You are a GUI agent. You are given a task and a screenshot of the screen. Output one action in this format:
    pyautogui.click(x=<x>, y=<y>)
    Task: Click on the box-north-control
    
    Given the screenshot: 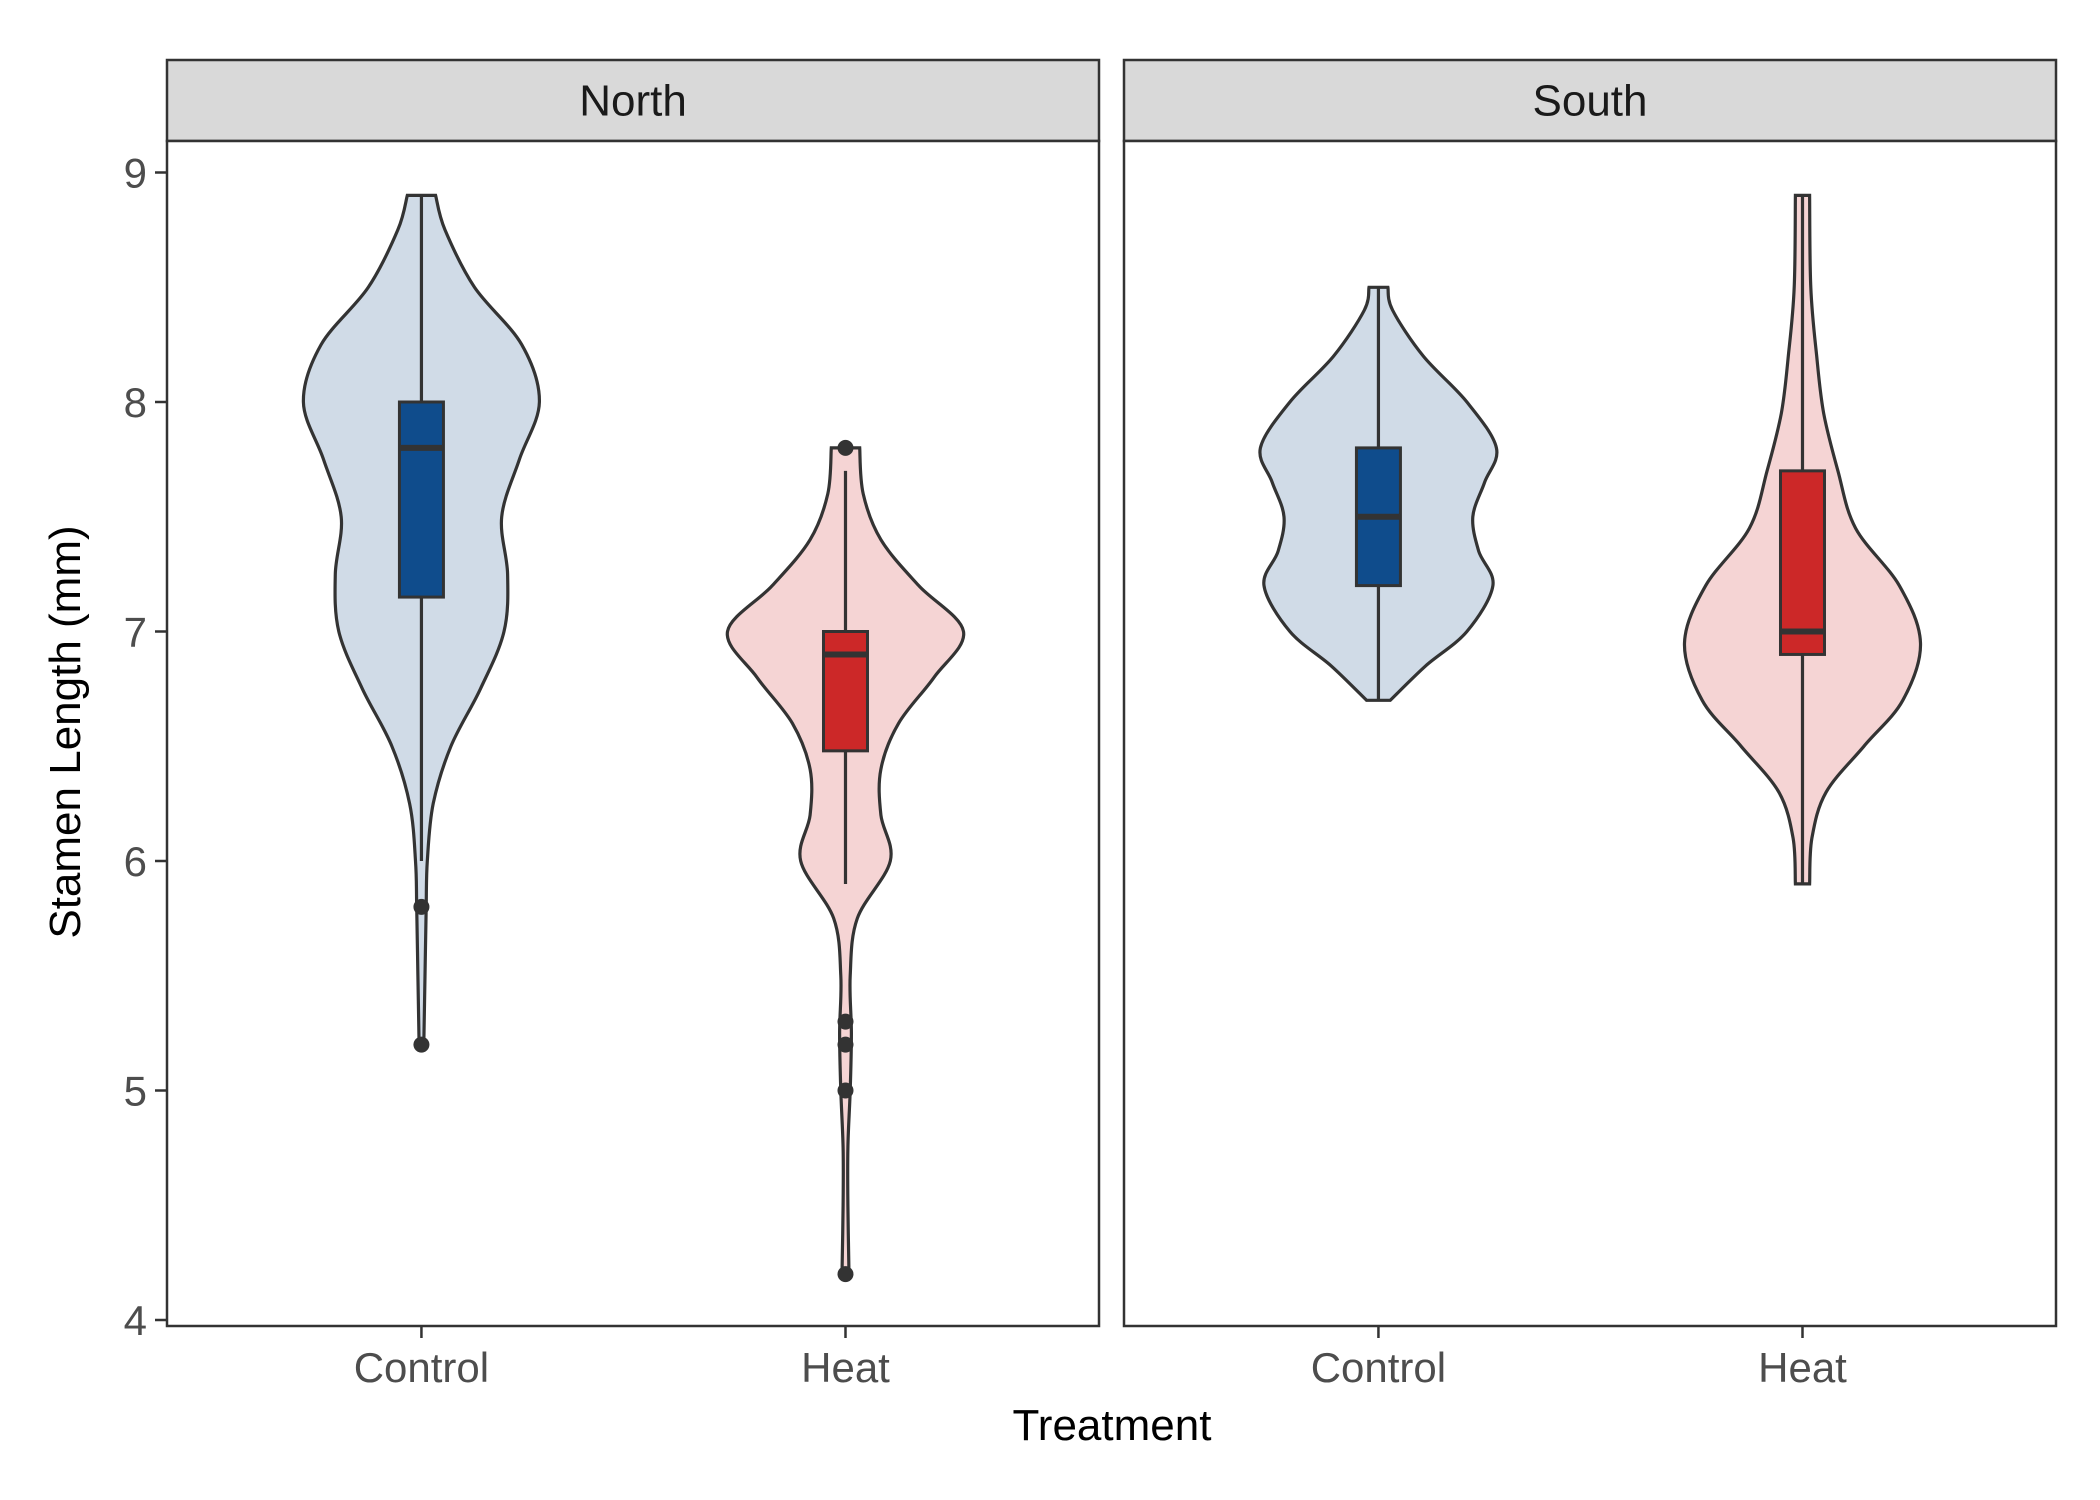 What is the action you would take?
    pyautogui.click(x=421, y=499)
    